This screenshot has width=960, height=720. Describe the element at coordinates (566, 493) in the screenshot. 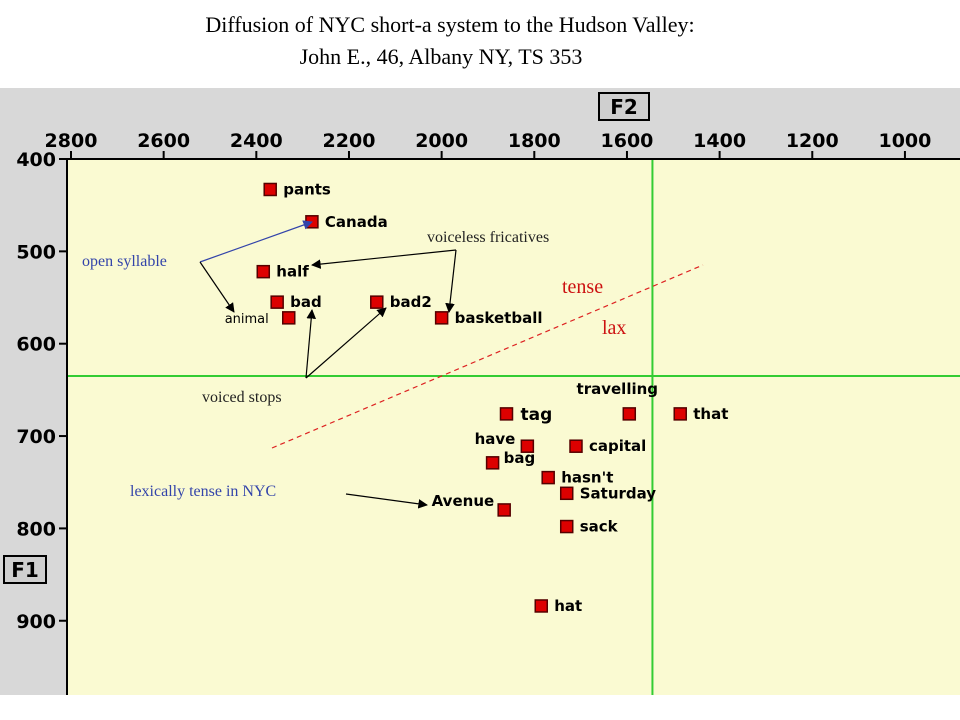

I see `data-point-saturday` at that location.